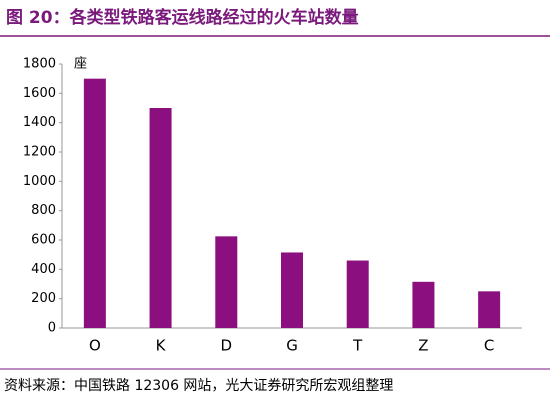 This screenshot has width=550, height=405. Describe the element at coordinates (198, 386) in the screenshot. I see `source-note: 资料来源：中国铁路 12306 网站，光大证券研究所宏观组整理` at that location.